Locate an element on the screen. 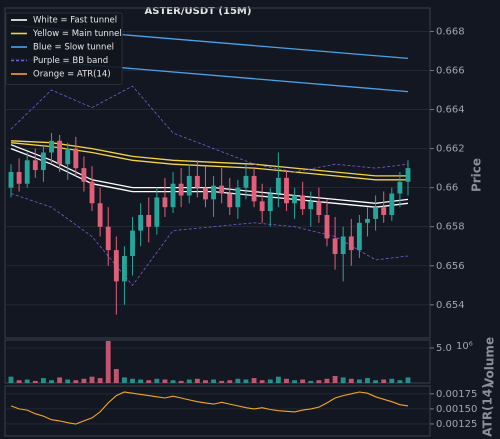 This screenshot has height=439, width=500. y-tick-label: 5.0 is located at coordinates (444, 348).